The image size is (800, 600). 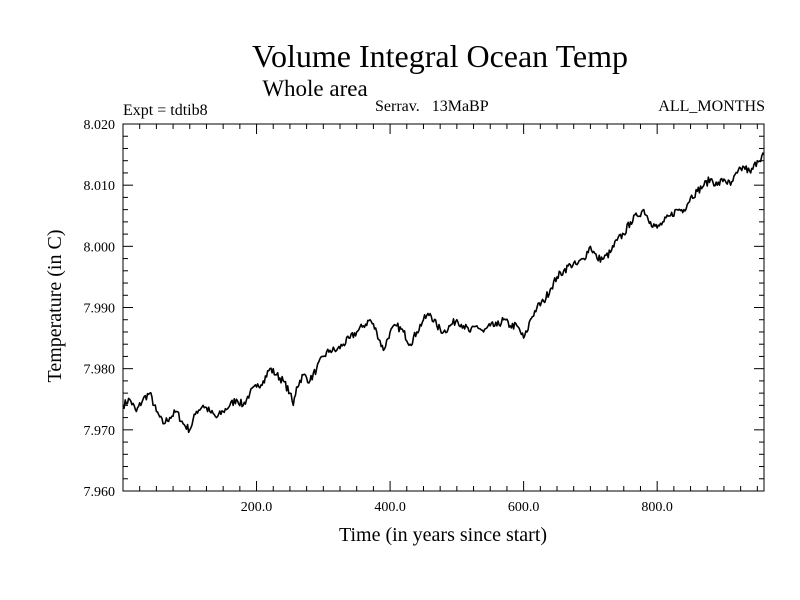 I want to click on x-tick-label: 800.0, so click(x=657, y=507).